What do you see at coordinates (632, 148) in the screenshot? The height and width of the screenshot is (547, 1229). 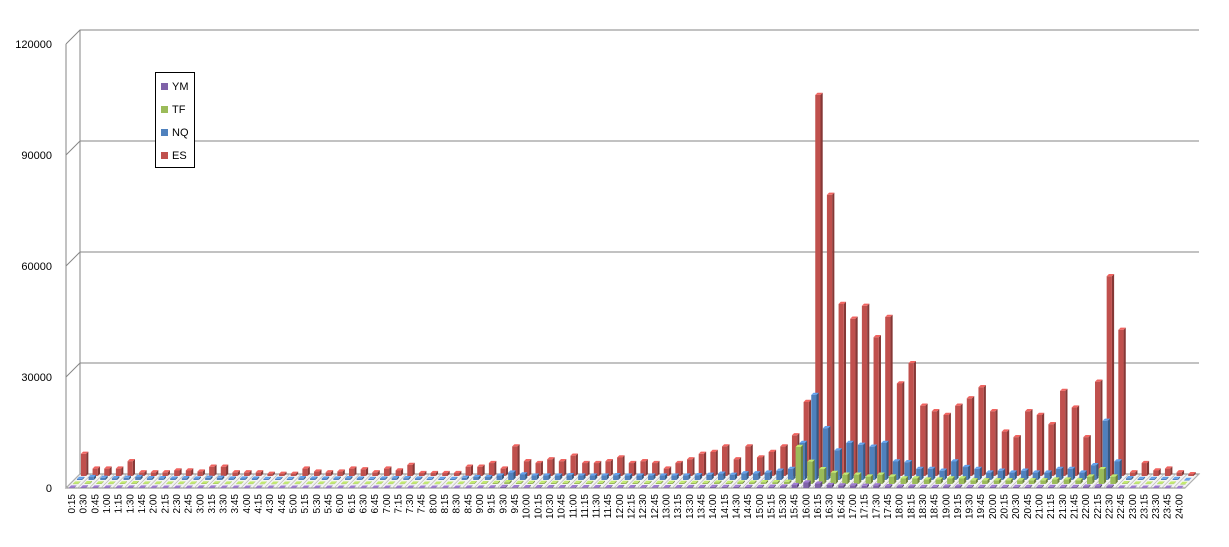 I see `gridline` at bounding box center [632, 148].